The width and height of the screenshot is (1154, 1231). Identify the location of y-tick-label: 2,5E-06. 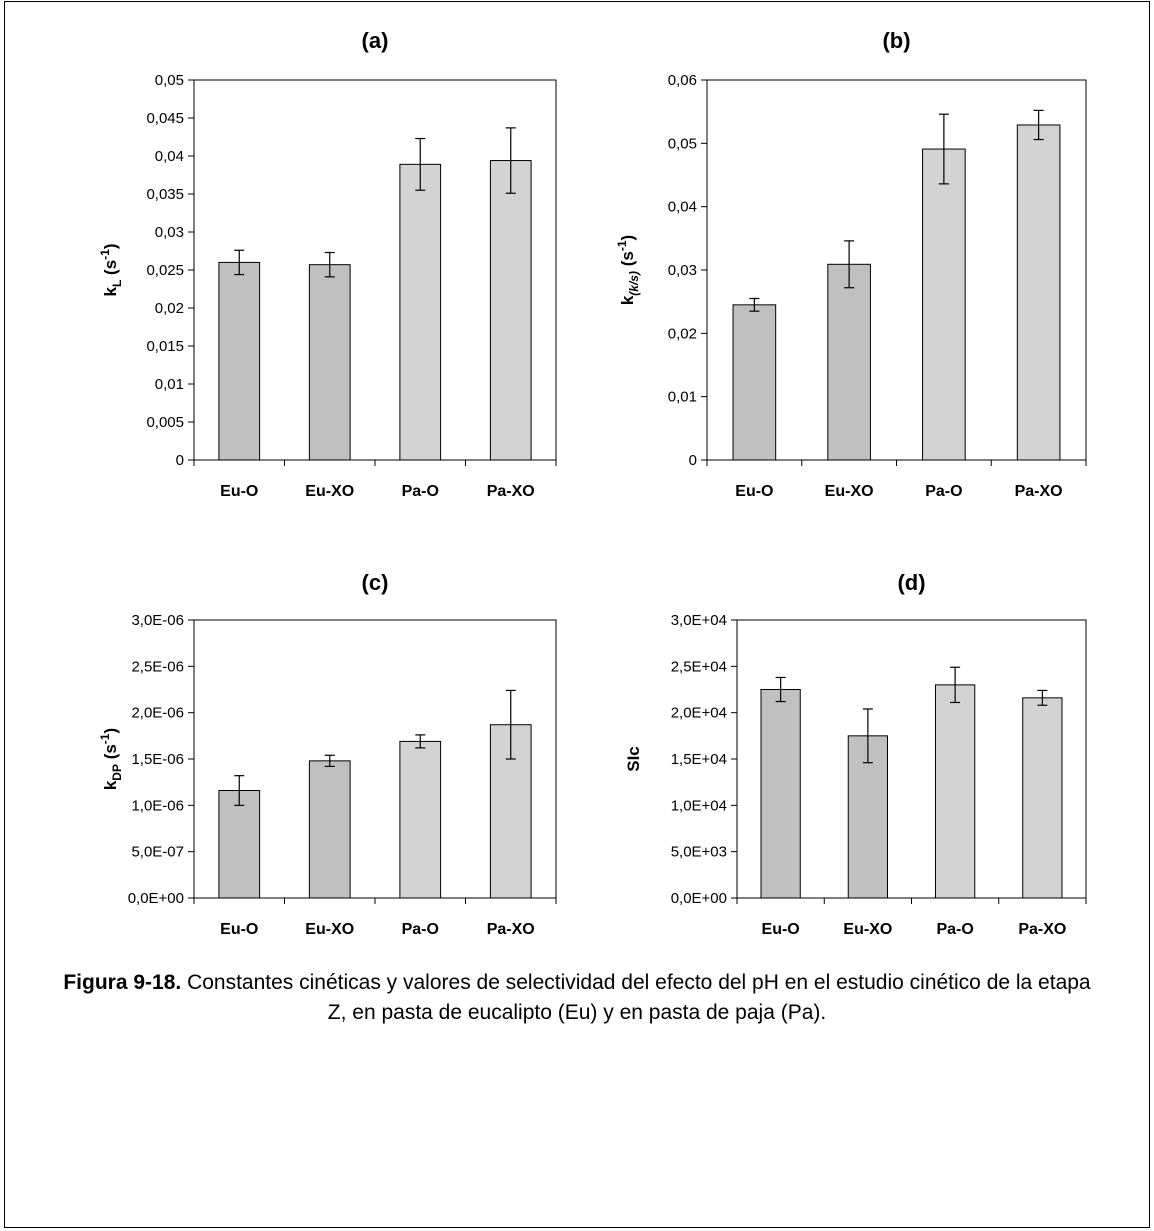
(157, 666).